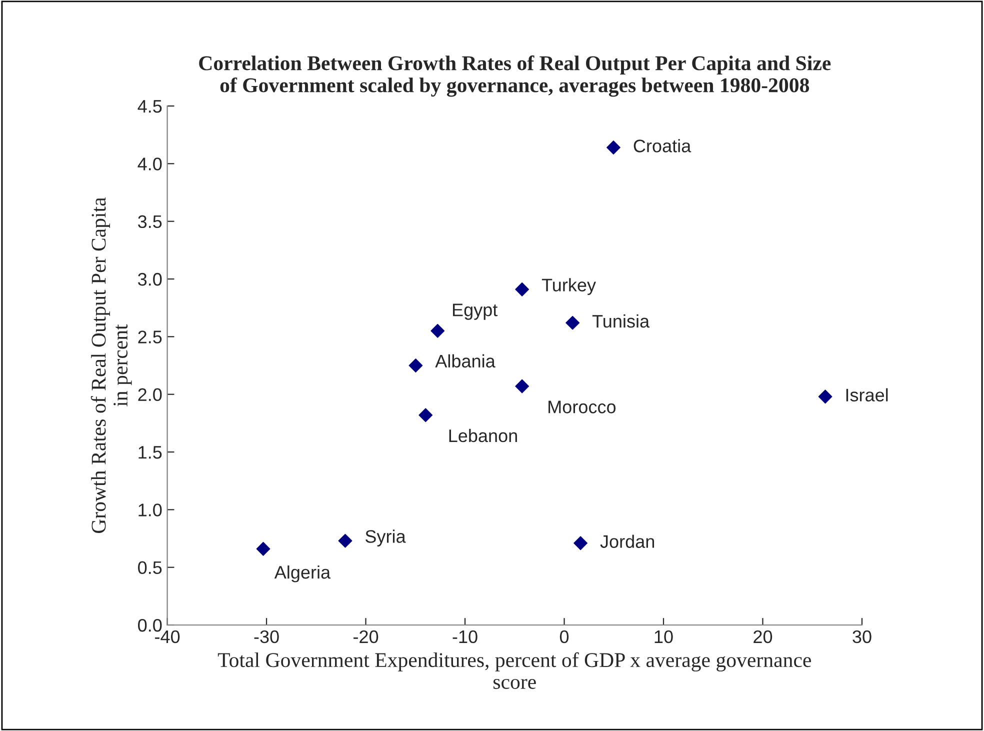  I want to click on annotation: Turkey, so click(569, 287).